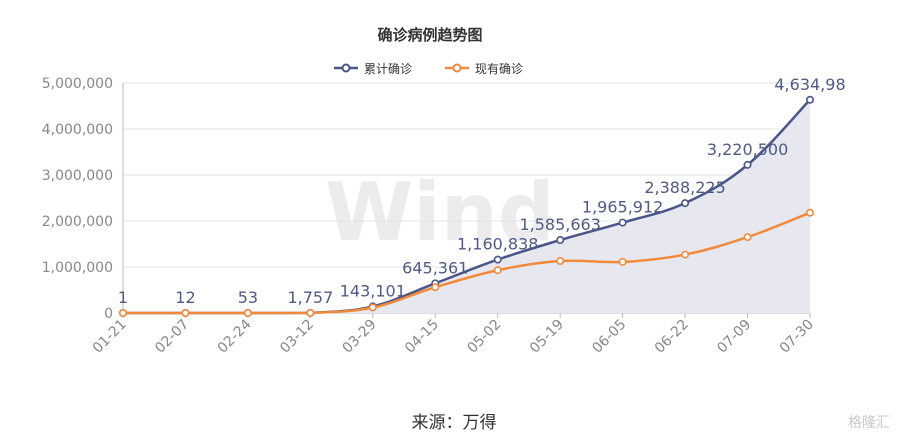 The image size is (908, 440). Describe the element at coordinates (172, 337) in the screenshot. I see `x-tick-label: 02-07` at that location.